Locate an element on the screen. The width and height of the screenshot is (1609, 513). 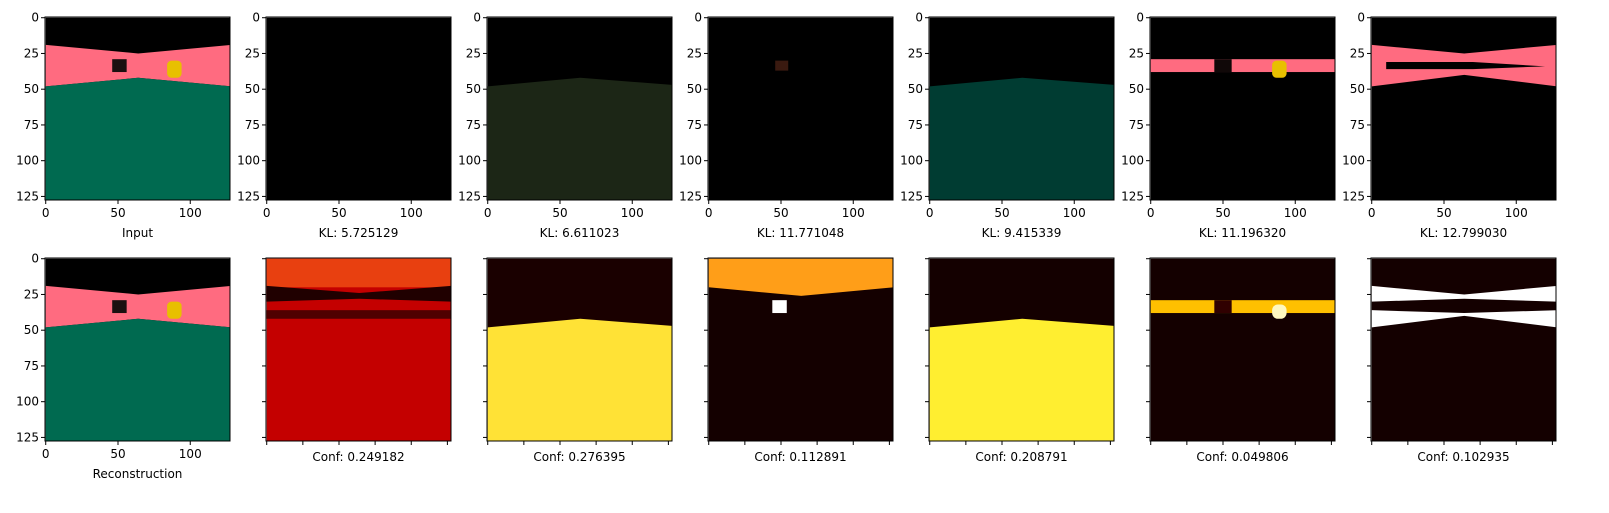
panel: 0 50 100 0 25 50 75 100 125 KL: 5.725129 is located at coordinates (344, 125).